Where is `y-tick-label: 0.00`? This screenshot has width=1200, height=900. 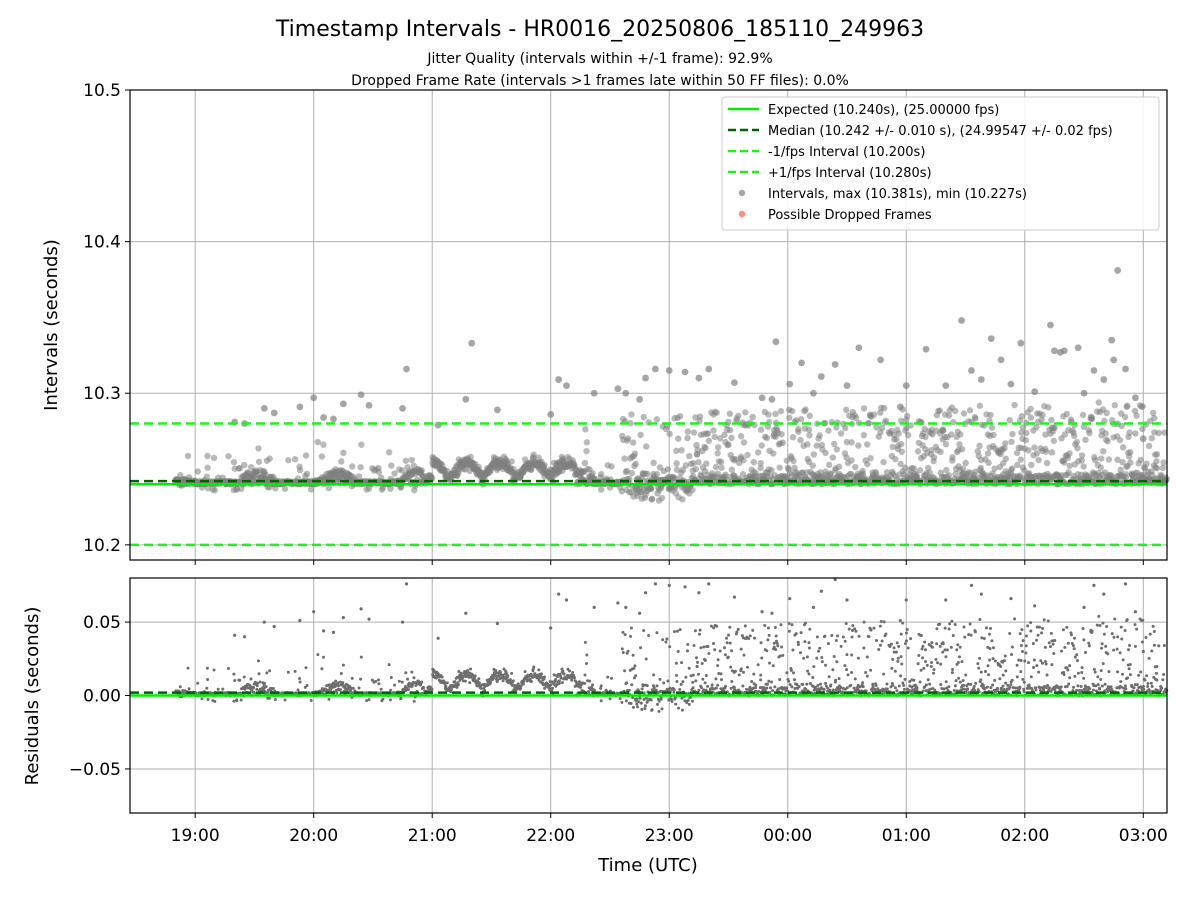 y-tick-label: 0.00 is located at coordinates (102, 697).